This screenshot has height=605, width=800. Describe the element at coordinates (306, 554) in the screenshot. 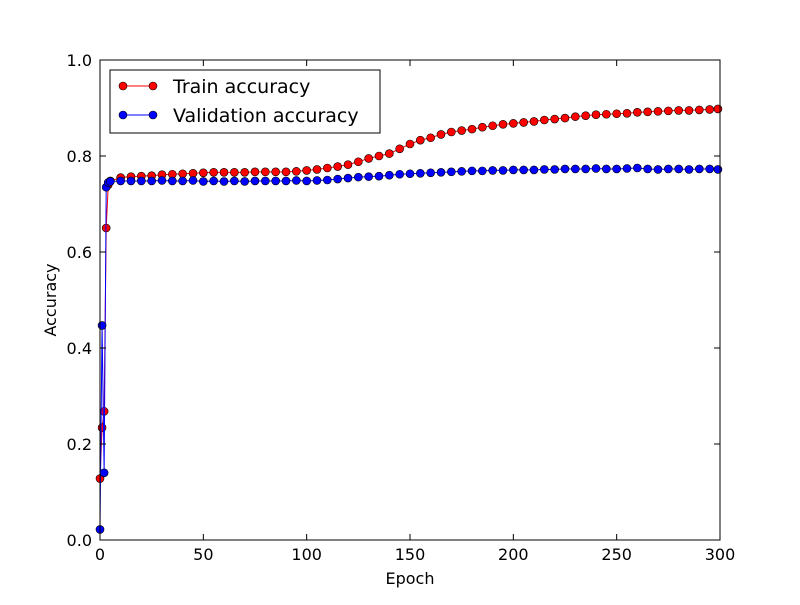

I see `x-tick-label: 100` at that location.